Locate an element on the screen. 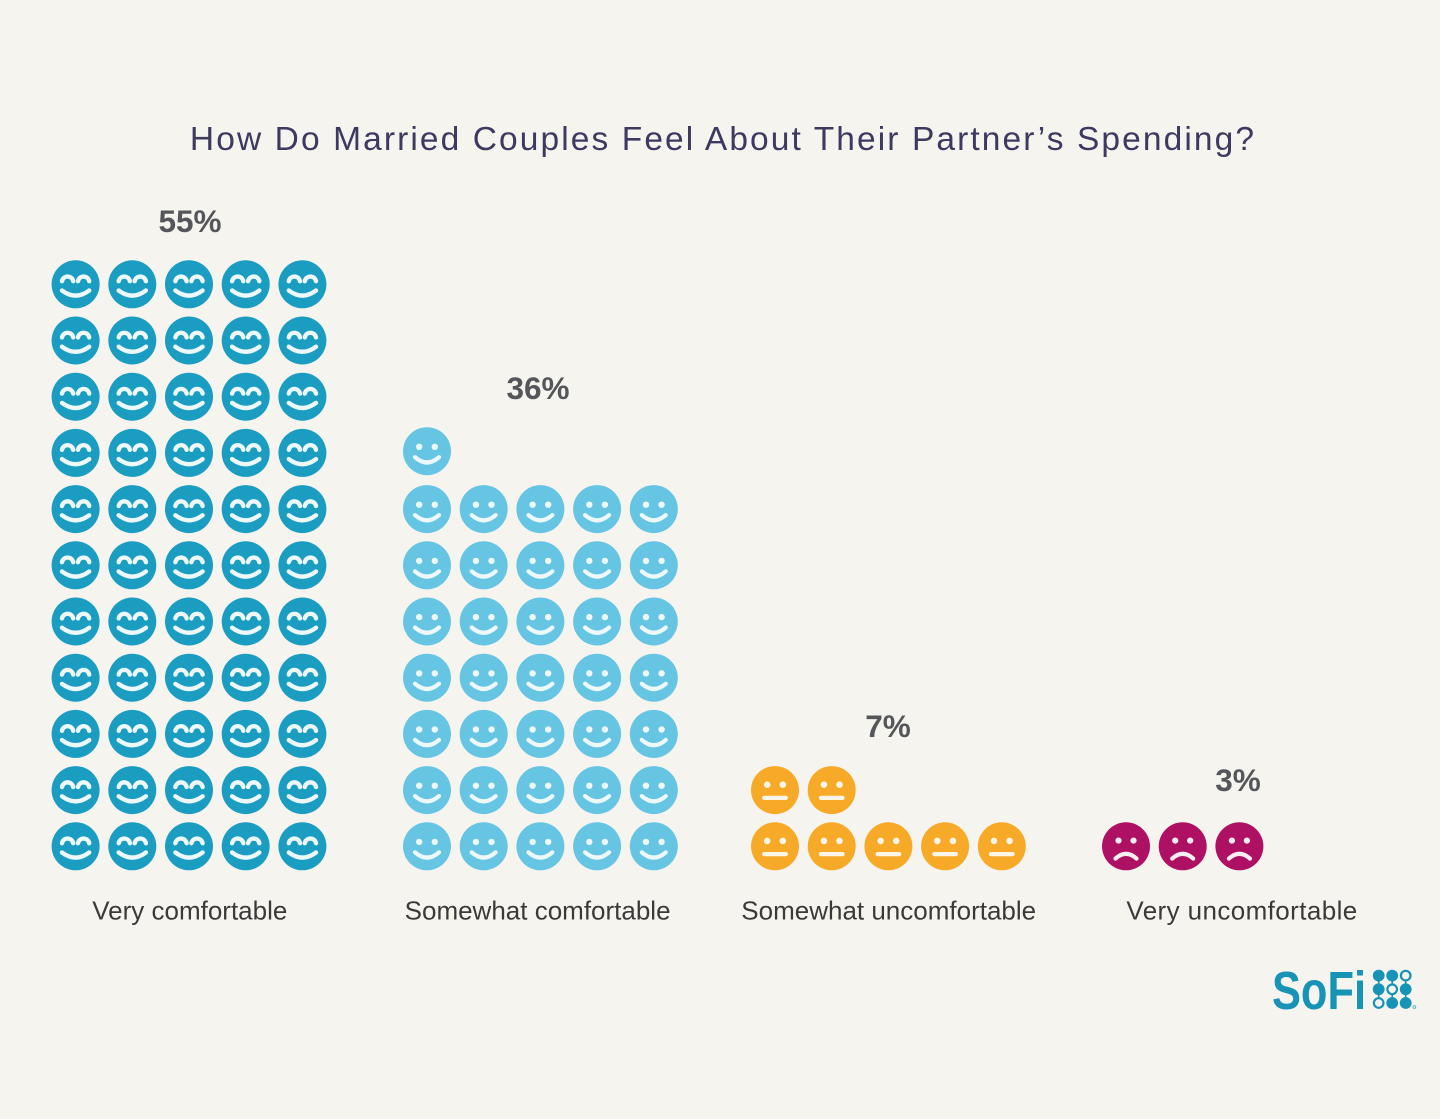  svg-text: Very comfortable is located at coordinates (189, 911).